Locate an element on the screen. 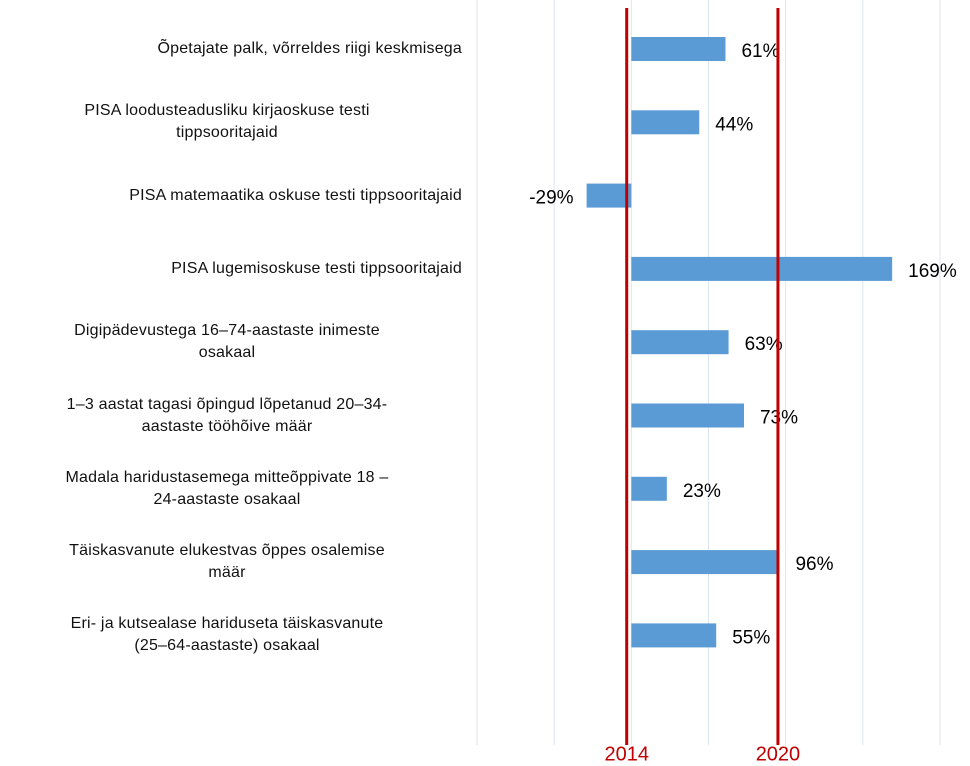 The image size is (970, 766). value-label: 63% is located at coordinates (764, 344).